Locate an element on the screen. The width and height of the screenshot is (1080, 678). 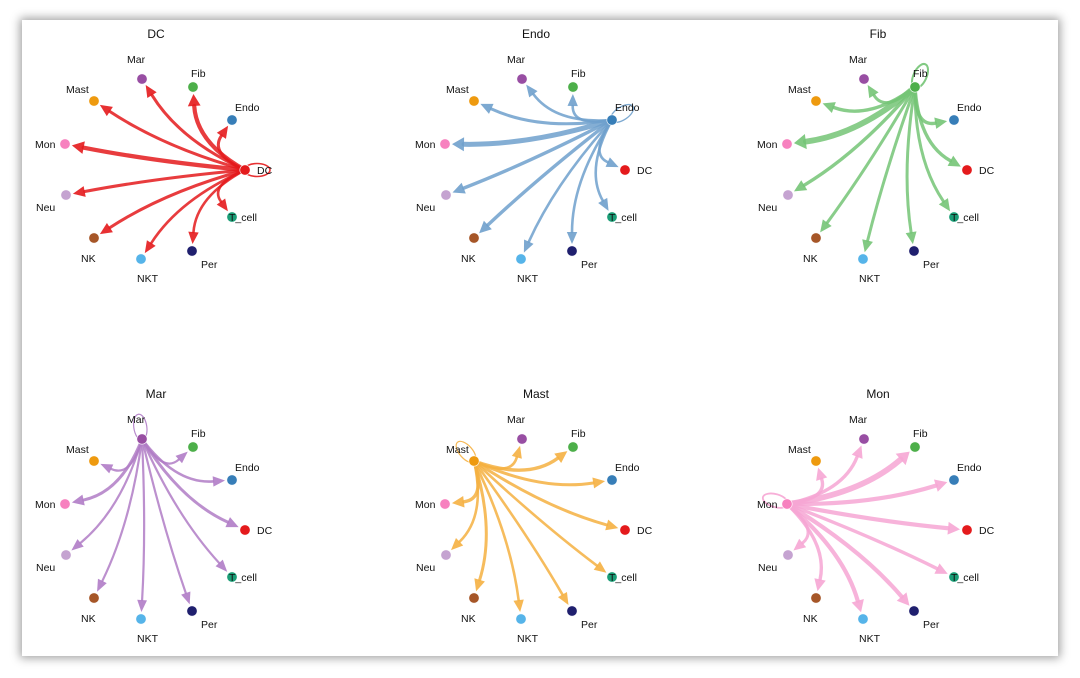
node-Endo is located at coordinates (612, 120).